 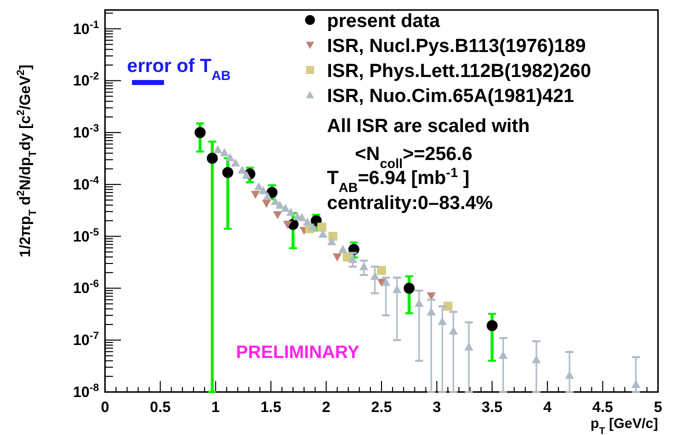 What do you see at coordinates (492, 407) in the screenshot?
I see `x-tick-label: 3.5` at bounding box center [492, 407].